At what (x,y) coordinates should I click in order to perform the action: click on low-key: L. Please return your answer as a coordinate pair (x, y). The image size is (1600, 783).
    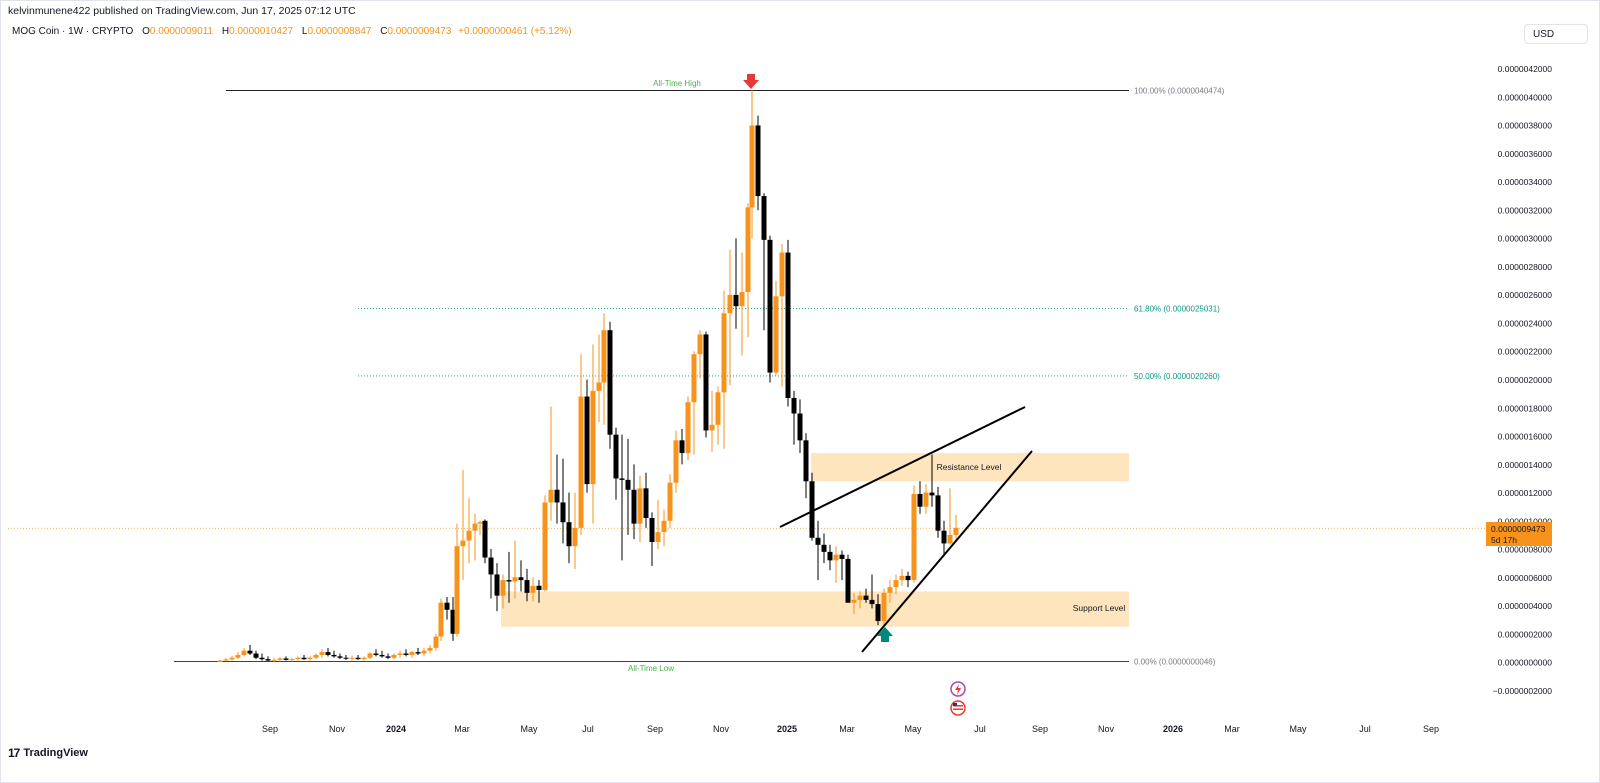
    Looking at the image, I should click on (304, 31).